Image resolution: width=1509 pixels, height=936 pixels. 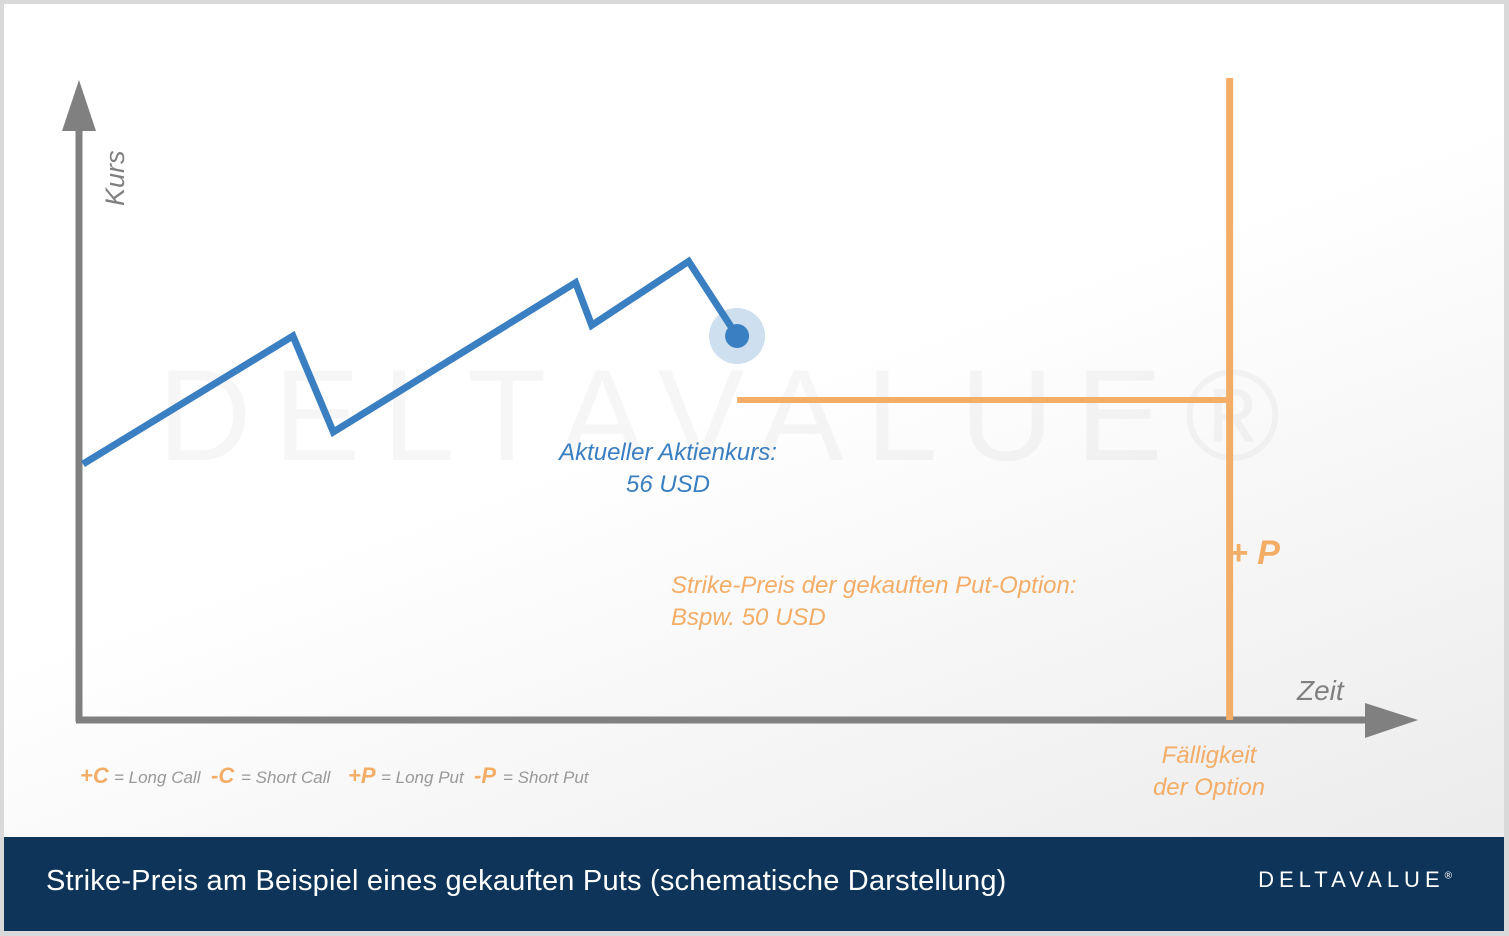 I want to click on position-marker: + P, so click(x=1254, y=553).